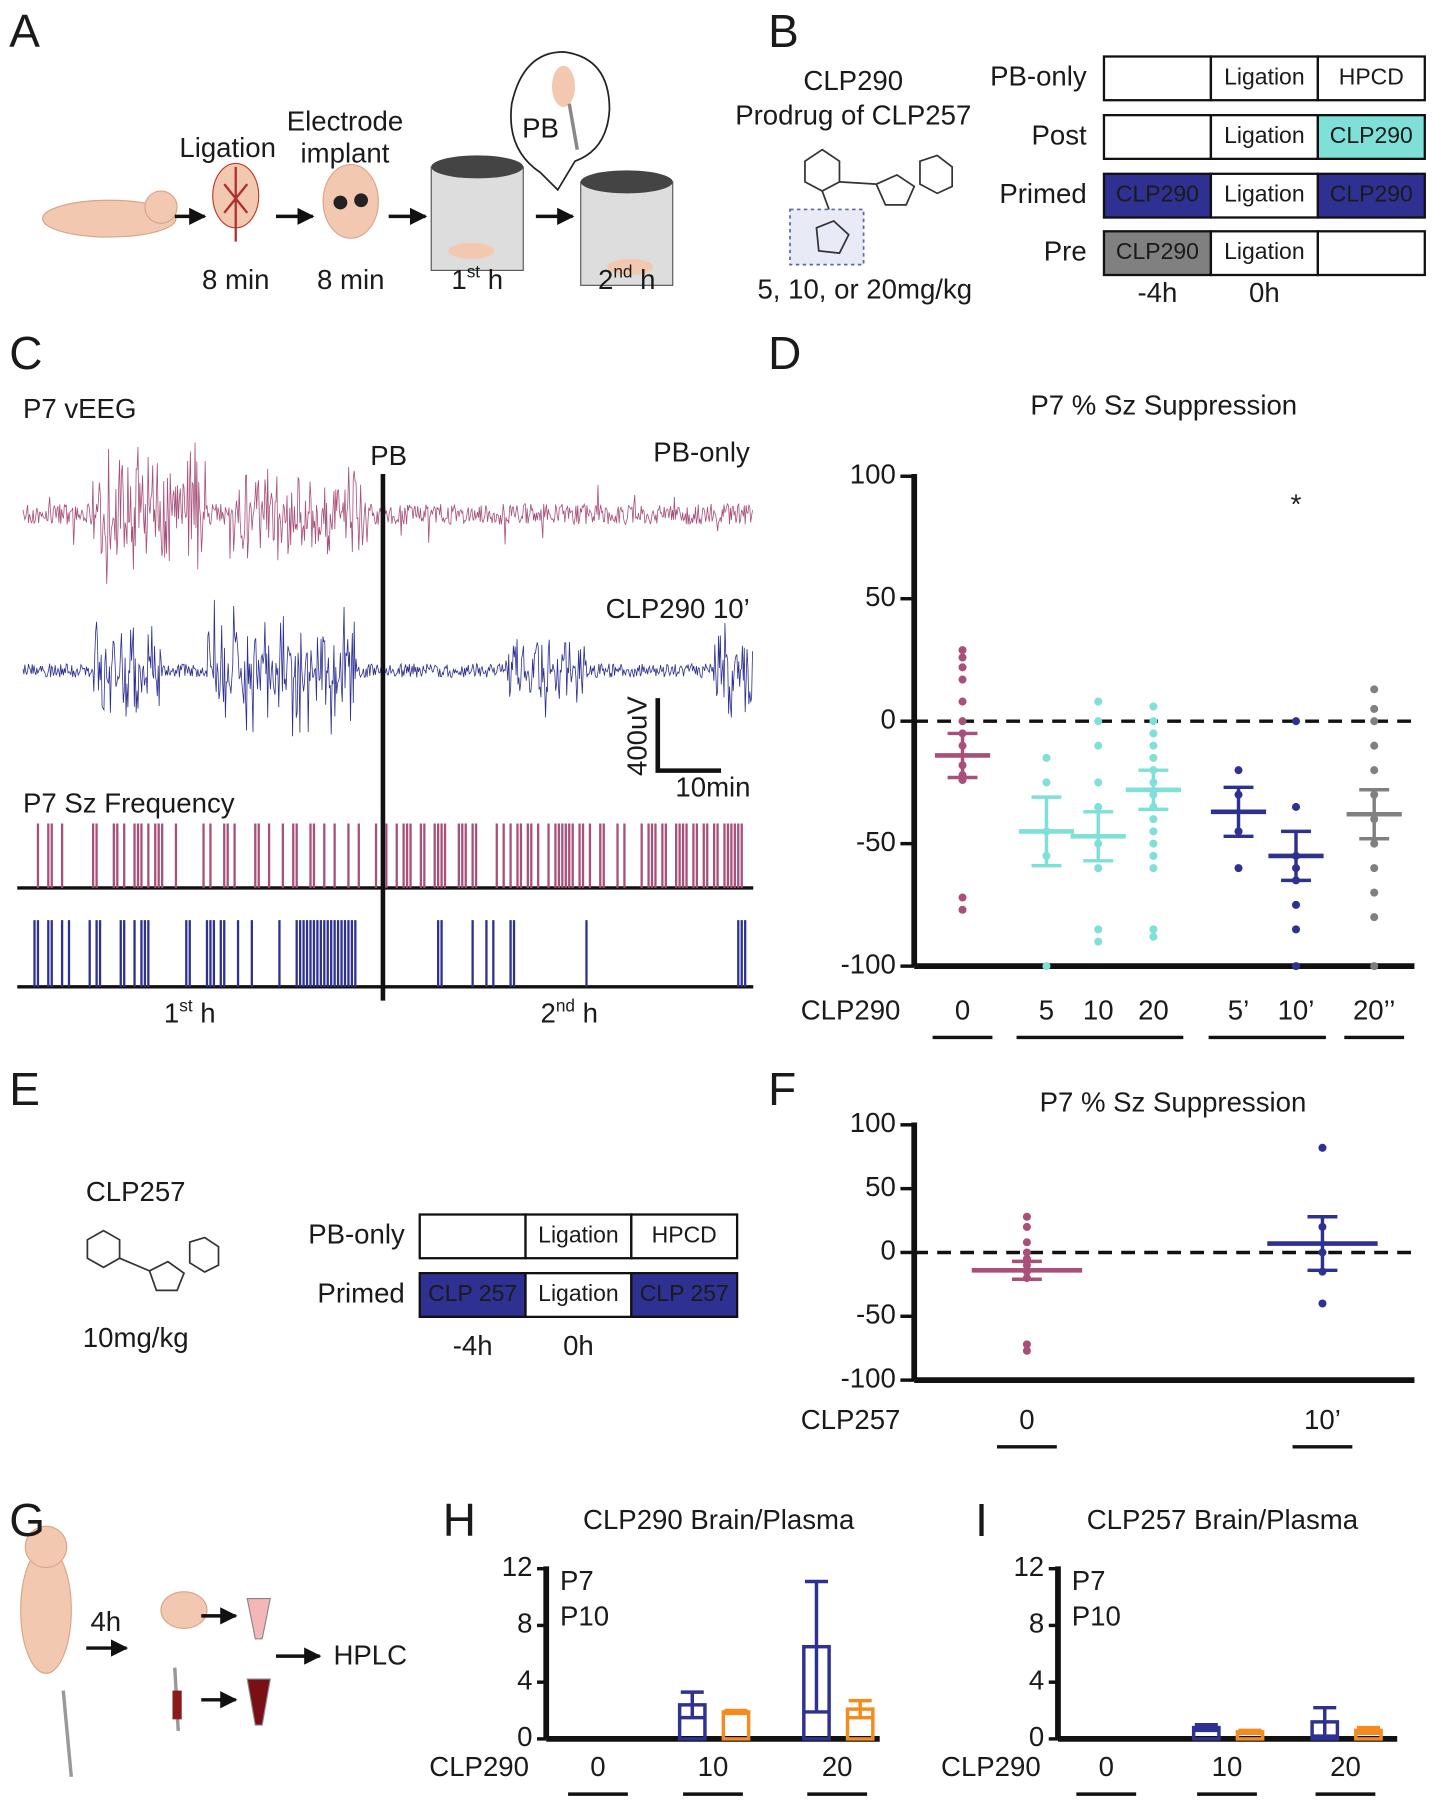 This screenshot has width=1434, height=1800. Describe the element at coordinates (736, 1725) in the screenshot. I see `bar` at that location.